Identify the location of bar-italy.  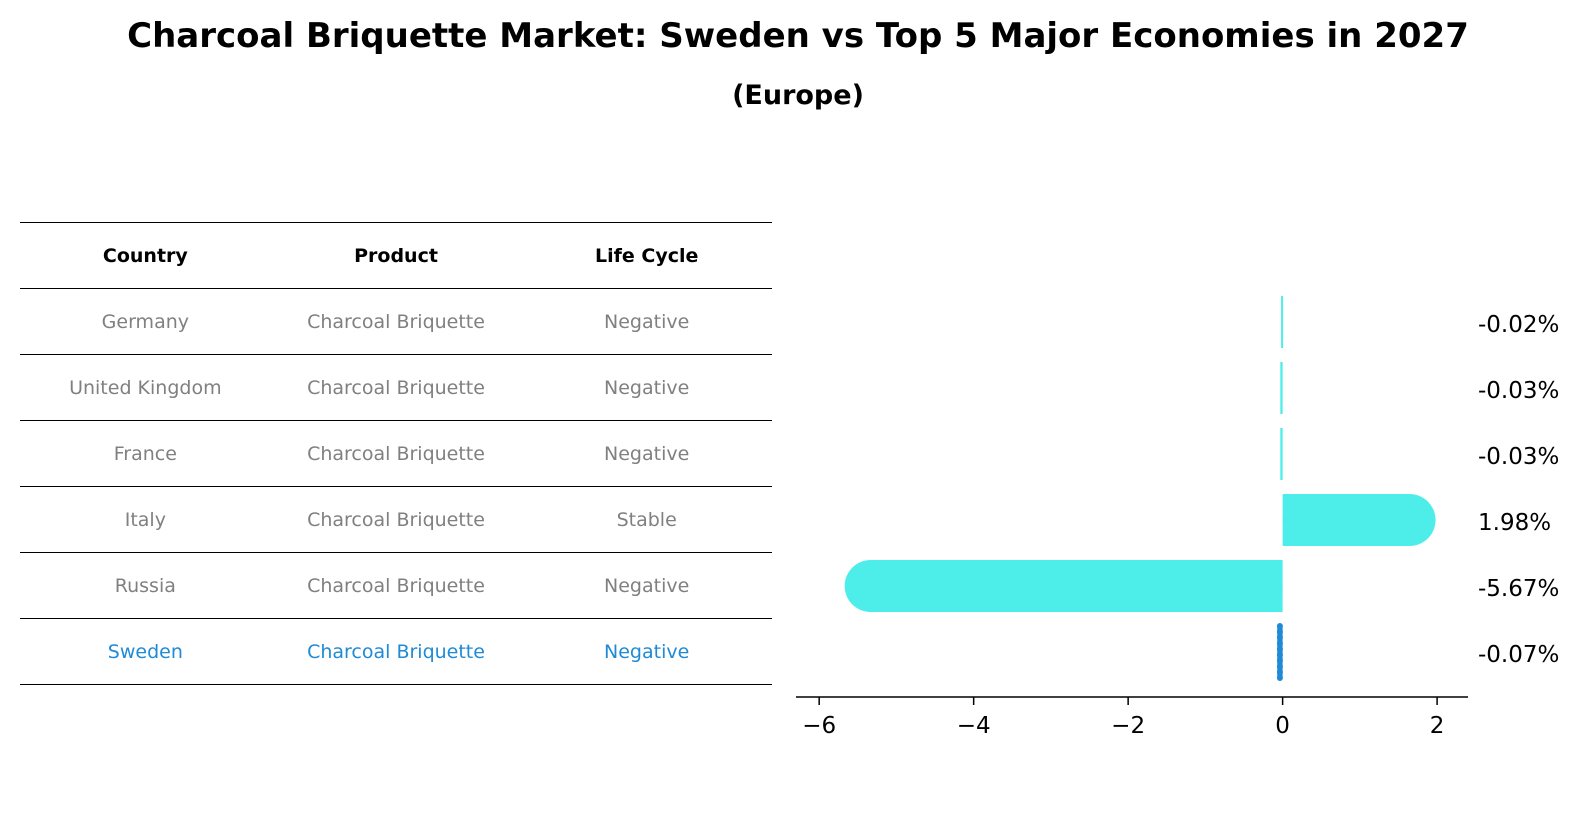
(1359, 520).